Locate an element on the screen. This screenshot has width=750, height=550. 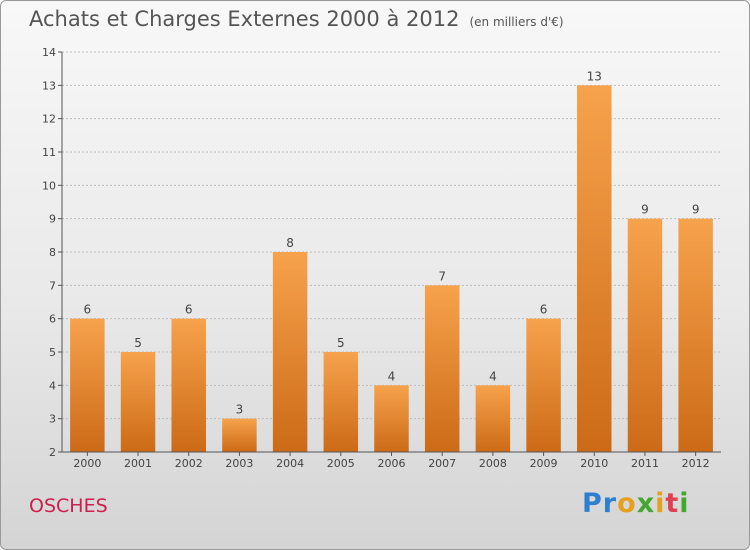
y-tick-label: 11 is located at coordinates (49, 152).